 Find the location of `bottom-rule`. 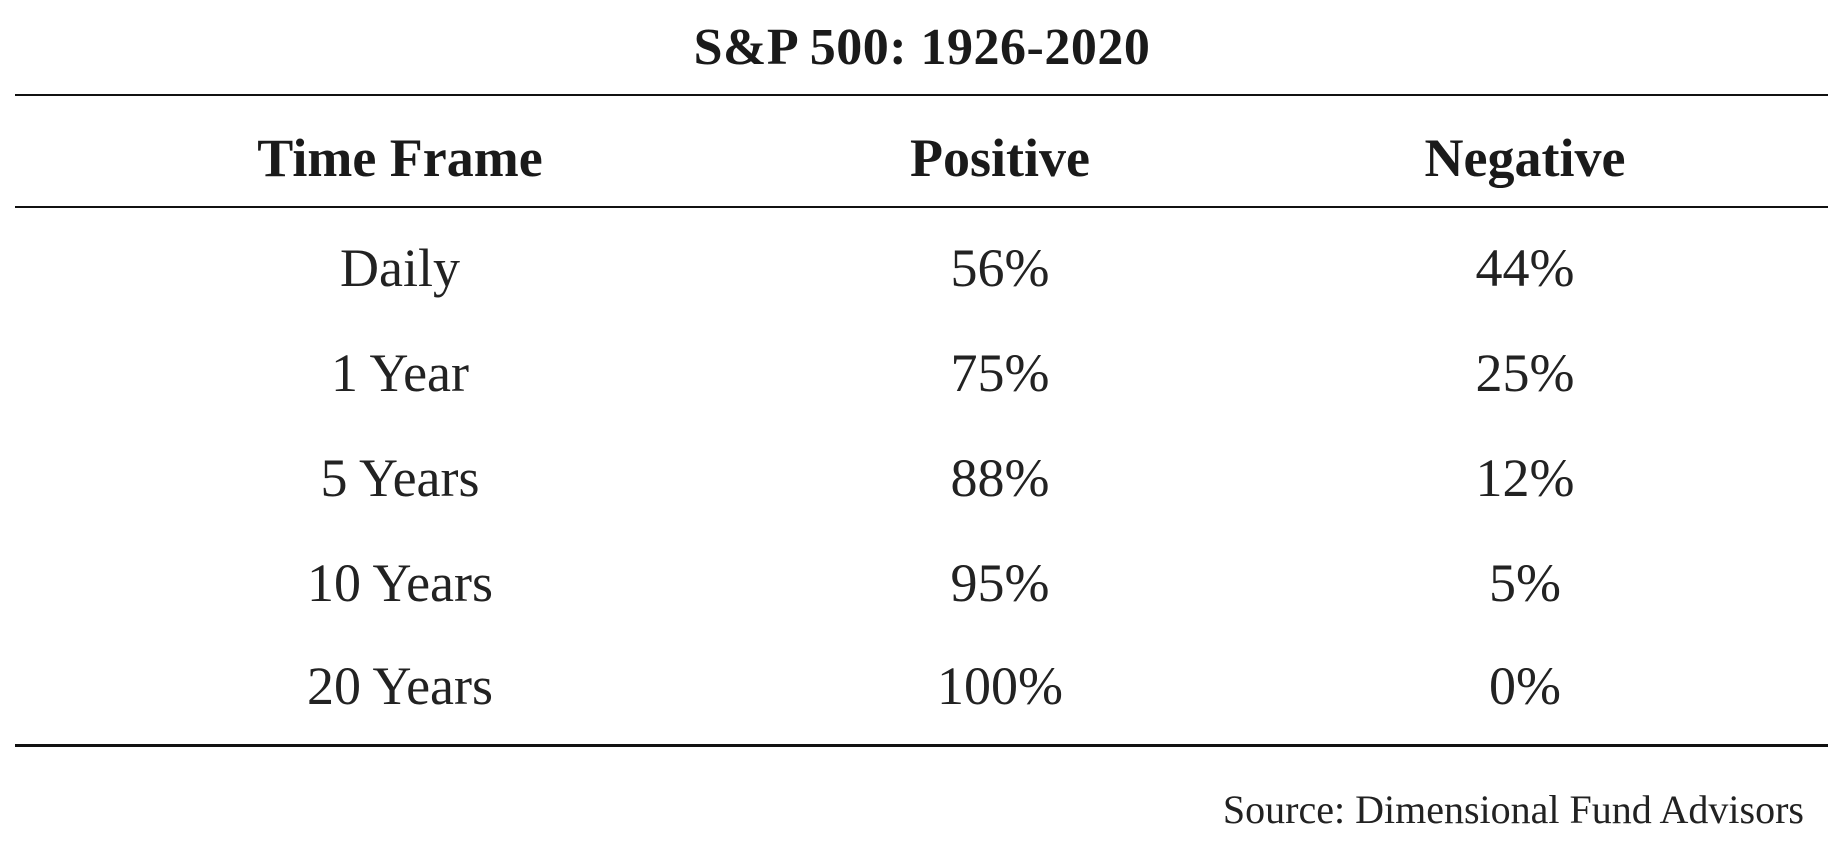

bottom-rule is located at coordinates (921, 745).